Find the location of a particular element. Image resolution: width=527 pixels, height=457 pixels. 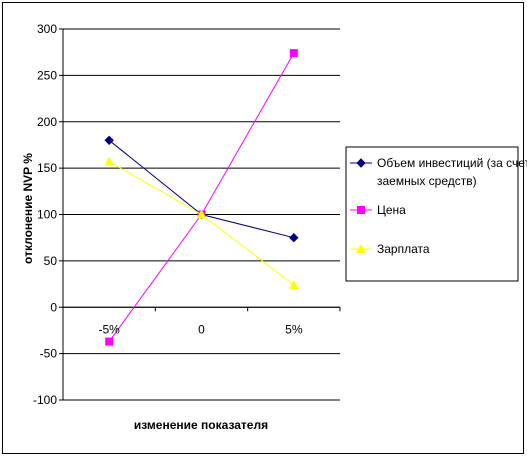

legend-label: Объем инвестиций (за счет is located at coordinates (452, 163).